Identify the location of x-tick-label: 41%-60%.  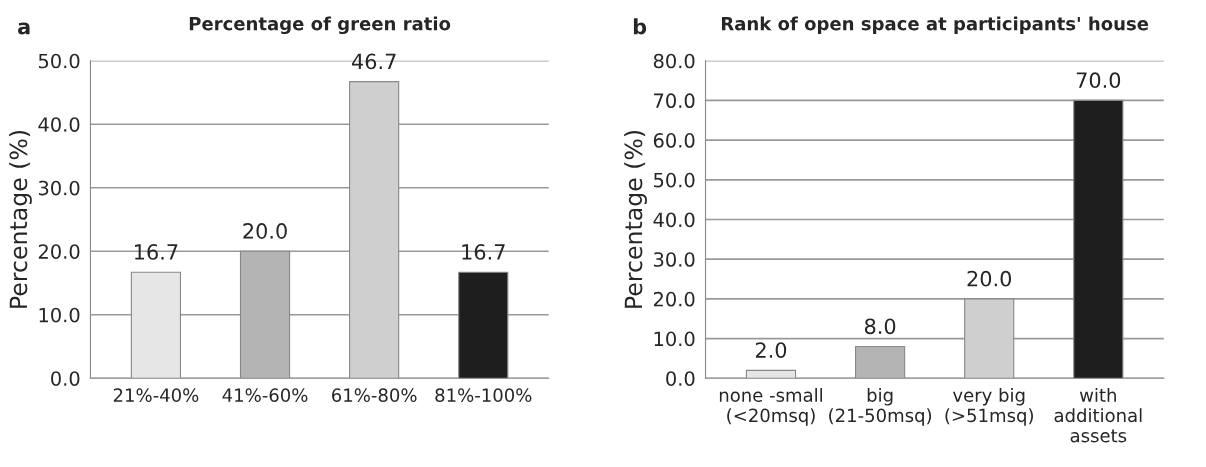
(265, 395).